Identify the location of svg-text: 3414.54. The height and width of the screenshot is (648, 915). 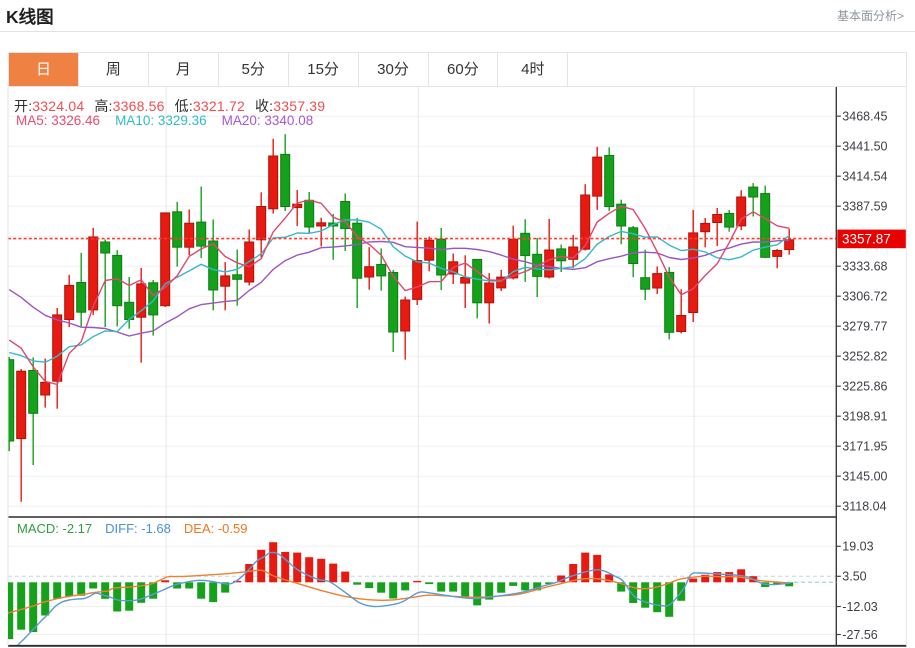
(864, 177).